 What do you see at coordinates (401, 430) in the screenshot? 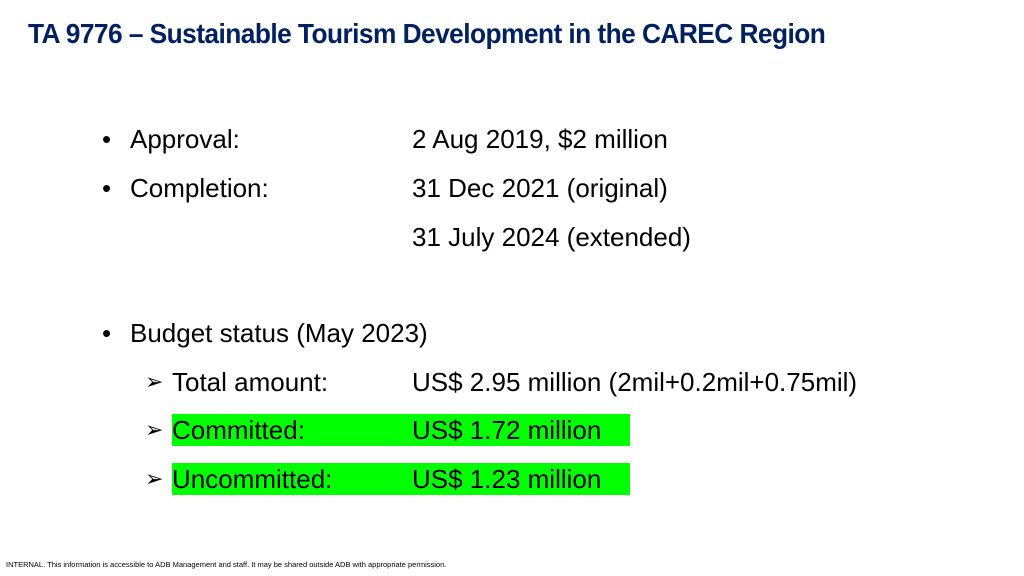
I see `committed-highlight` at bounding box center [401, 430].